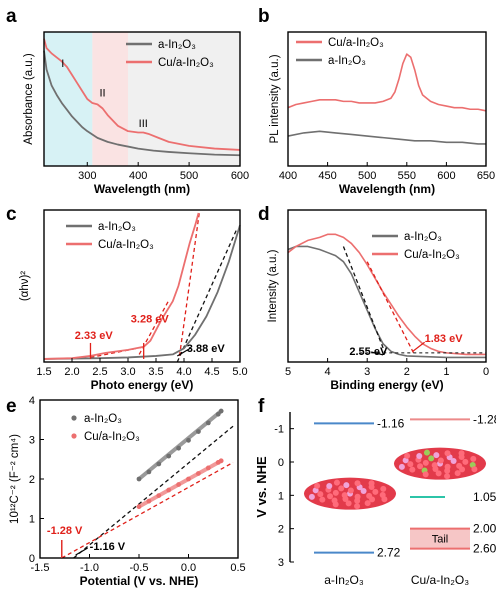 The width and height of the screenshot is (496, 594). Describe the element at coordinates (127, 372) in the screenshot. I see `panel-c-x-tick-label: 3.0` at that location.